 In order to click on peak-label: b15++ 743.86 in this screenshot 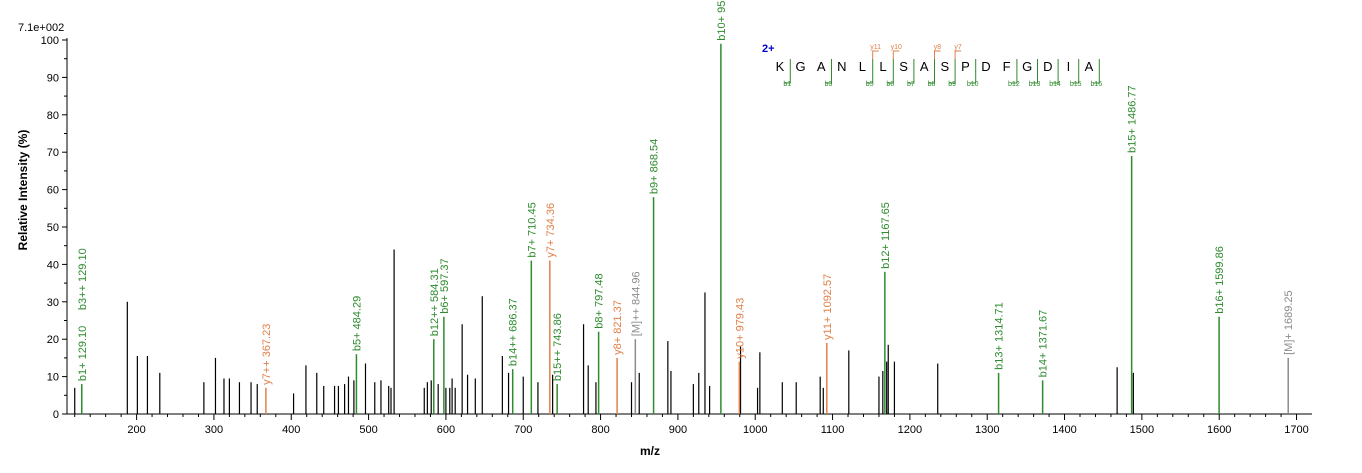, I will do `click(558, 347)`.